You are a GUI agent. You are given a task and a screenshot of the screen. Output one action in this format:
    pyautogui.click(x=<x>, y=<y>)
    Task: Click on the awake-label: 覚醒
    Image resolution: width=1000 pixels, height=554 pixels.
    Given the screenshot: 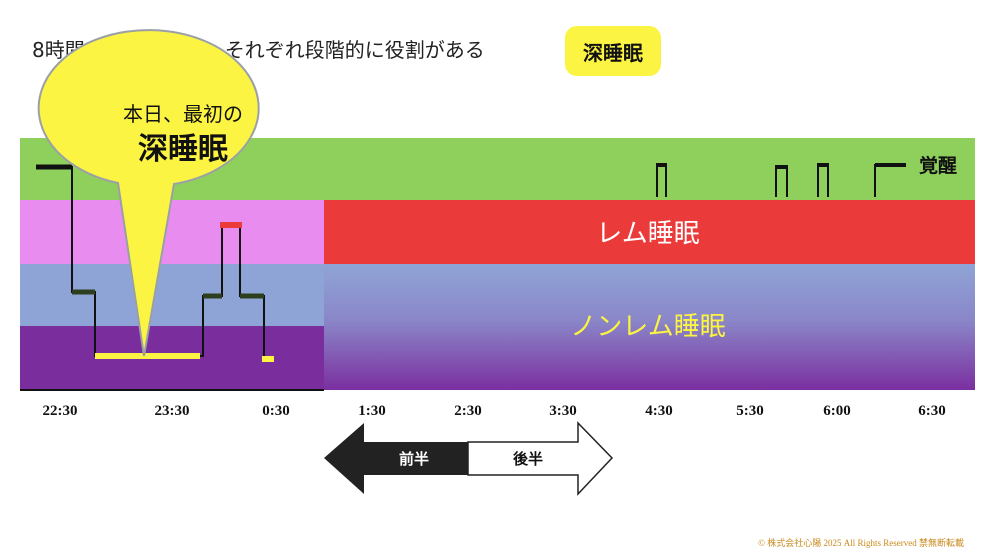 What is the action you would take?
    pyautogui.click(x=938, y=165)
    